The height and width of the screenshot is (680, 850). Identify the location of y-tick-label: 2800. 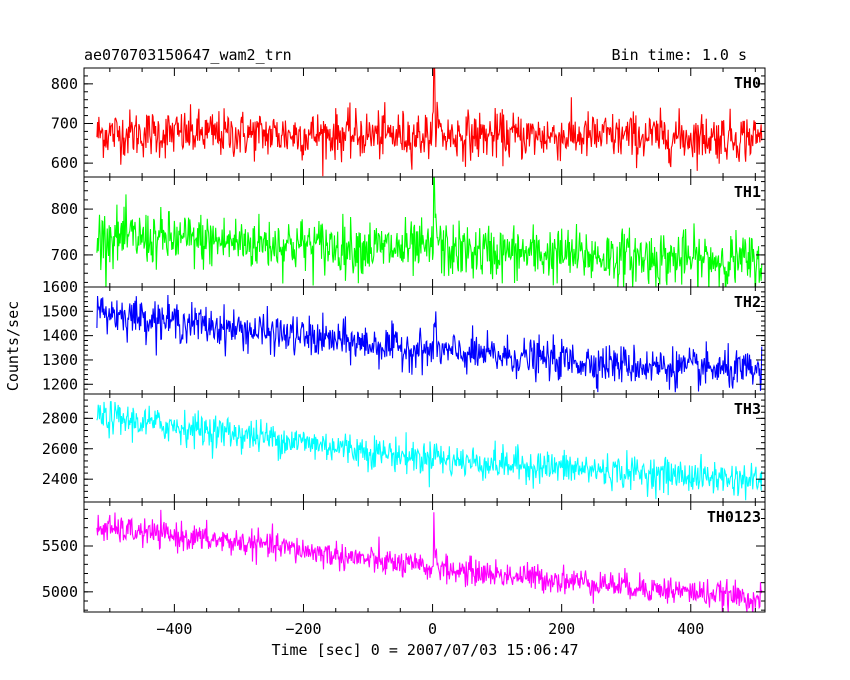
(60, 418).